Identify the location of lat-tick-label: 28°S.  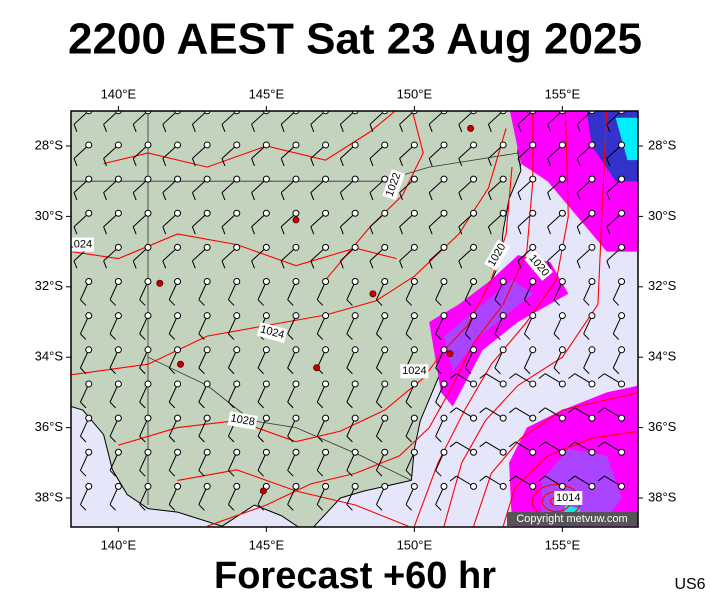
(49, 144).